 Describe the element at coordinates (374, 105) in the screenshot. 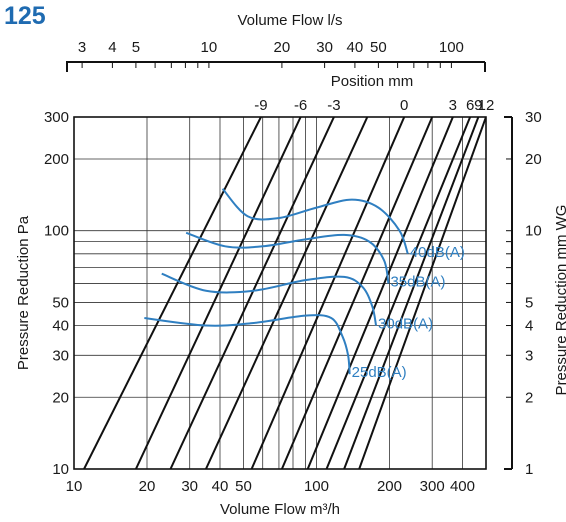

I see `position-tick-labels: -9 -6 -3 0 3 6 912` at that location.